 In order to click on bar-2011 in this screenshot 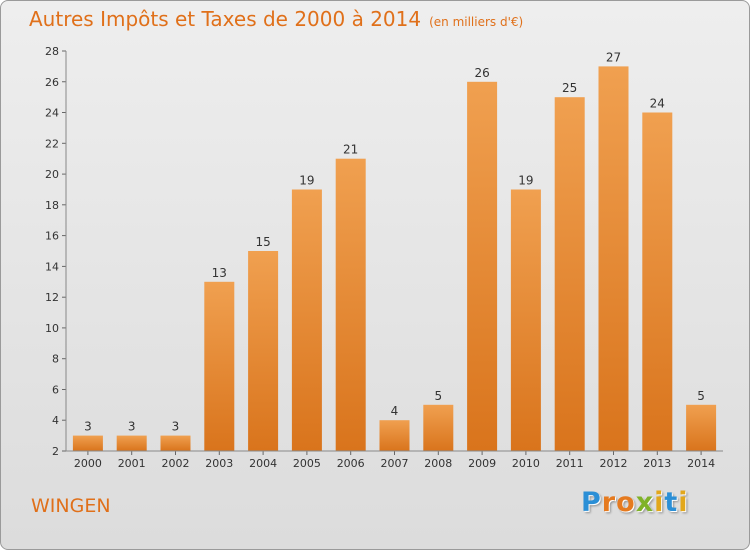, I will do `click(569, 274)`.